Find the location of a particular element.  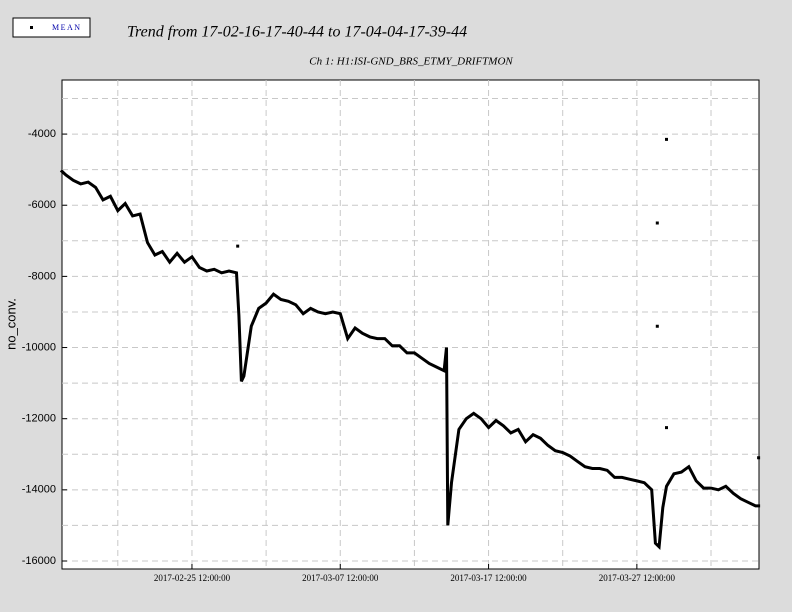

legend-label: MEAN is located at coordinates (67, 27).